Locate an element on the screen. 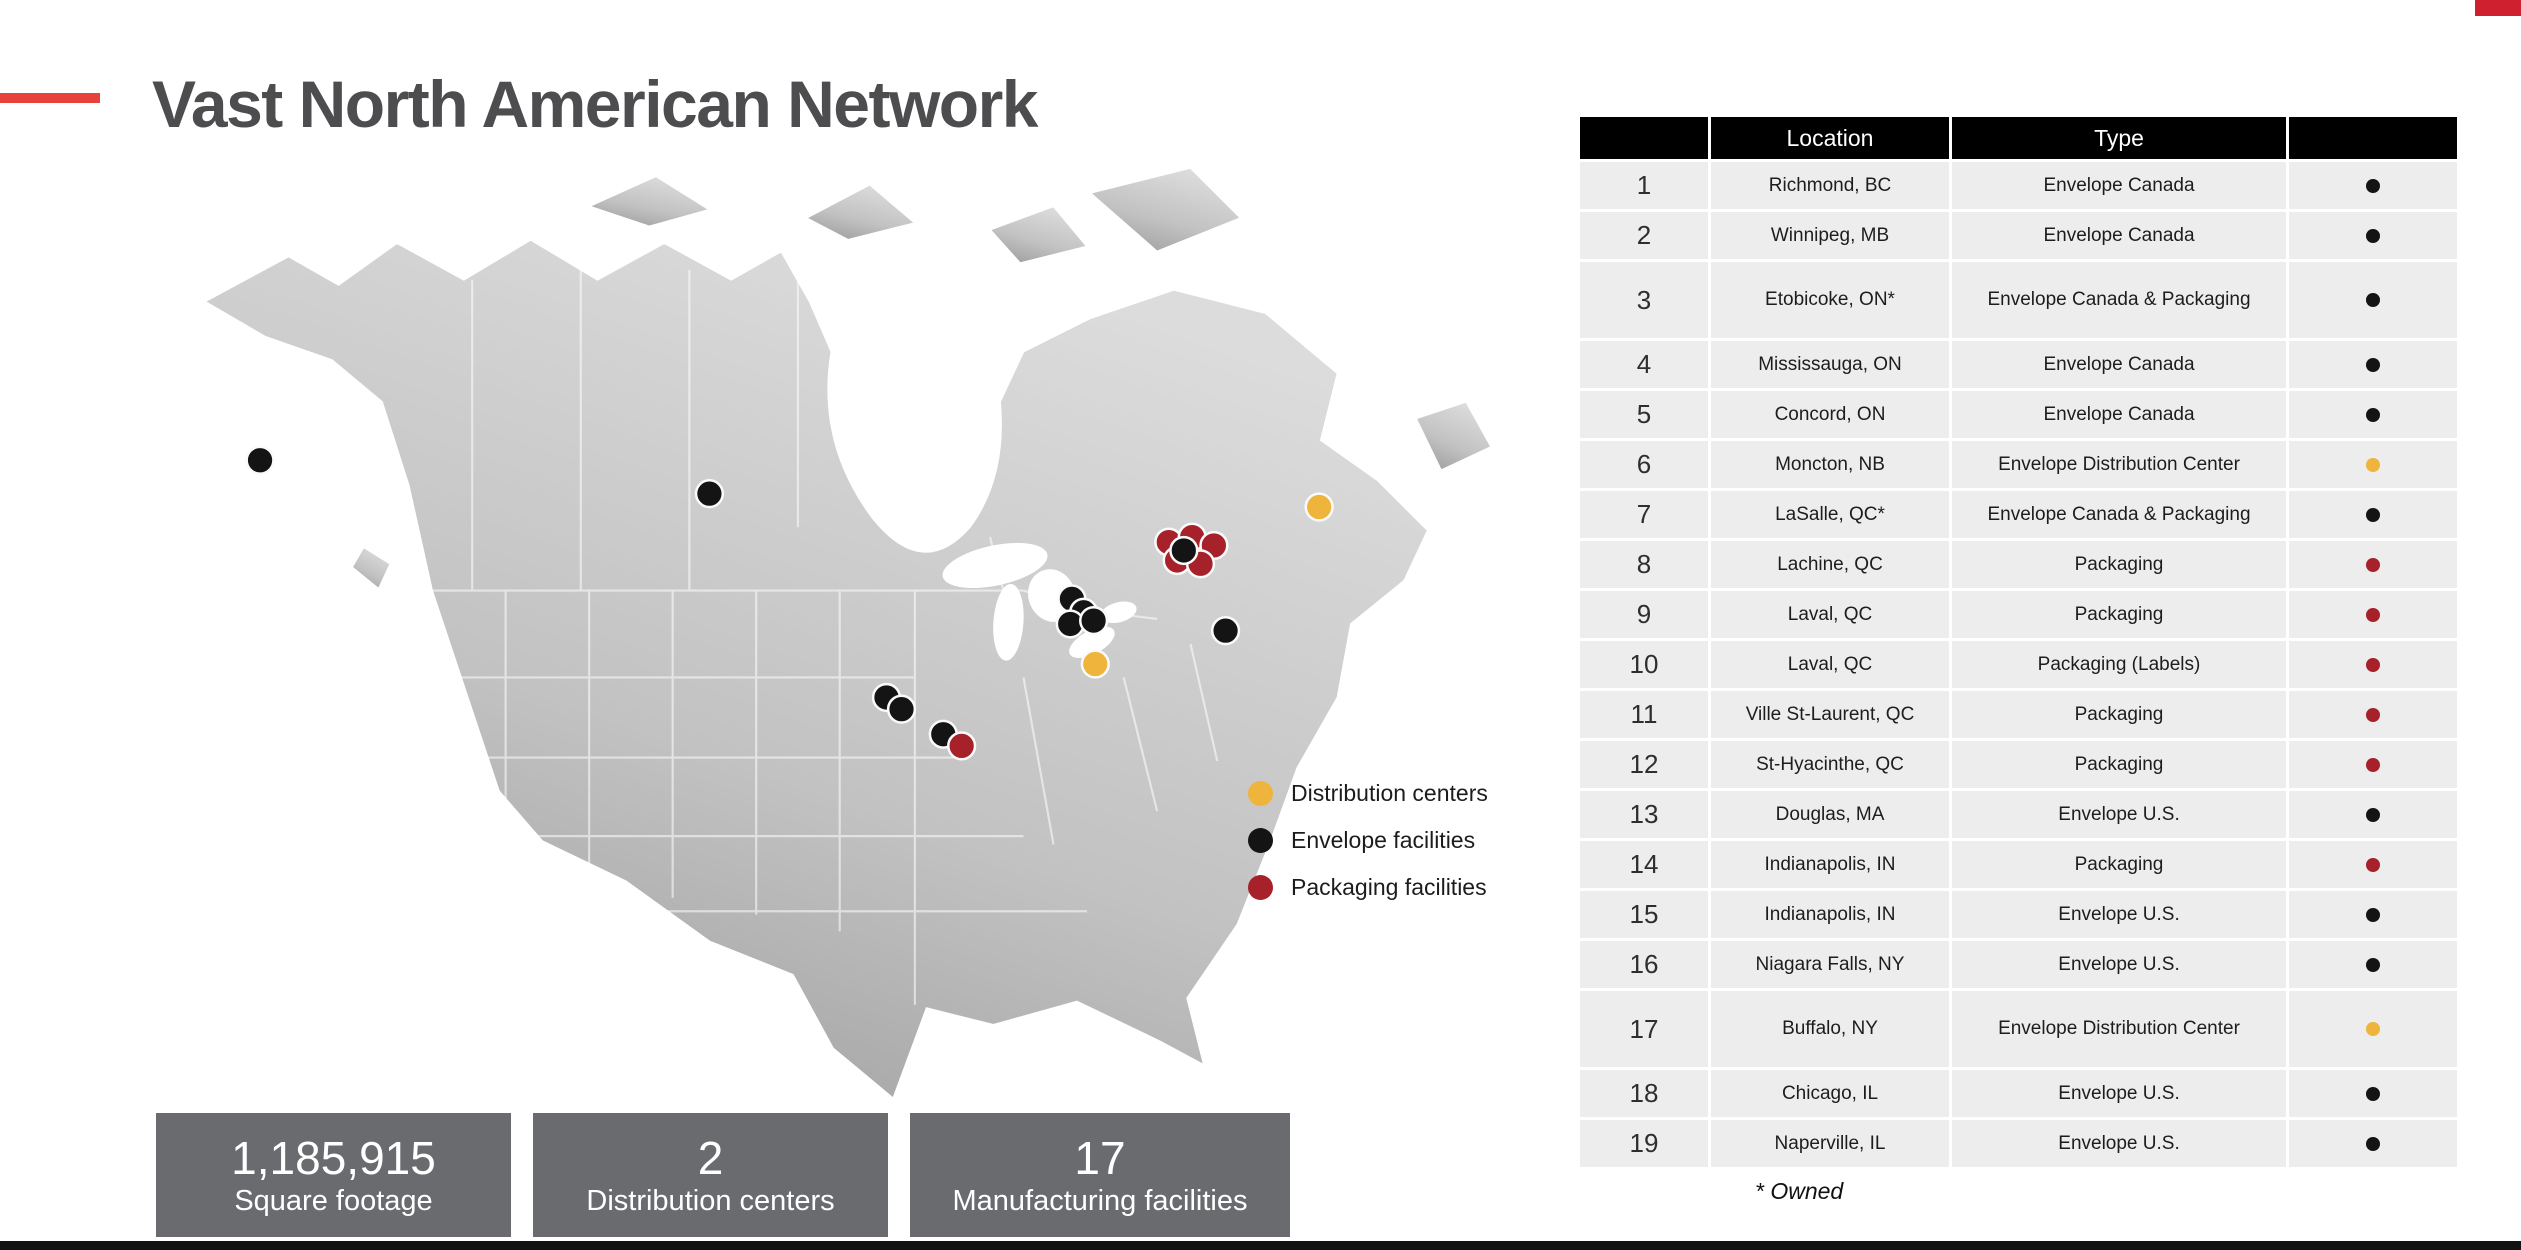 This screenshot has height=1250, width=2521. row-number: 13 is located at coordinates (1644, 814).